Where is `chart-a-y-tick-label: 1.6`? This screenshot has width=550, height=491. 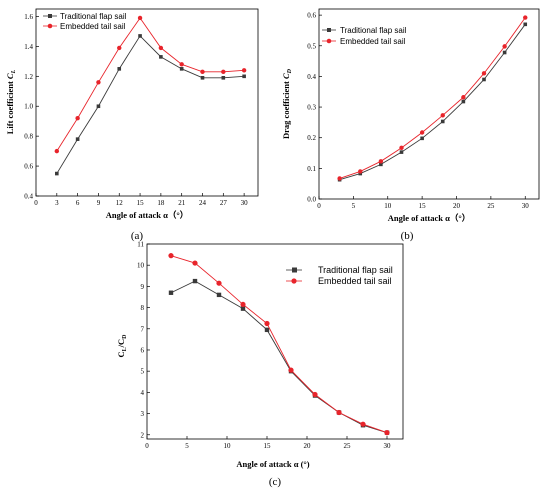
chart-a-y-tick-label: 1.6 is located at coordinates (28, 17).